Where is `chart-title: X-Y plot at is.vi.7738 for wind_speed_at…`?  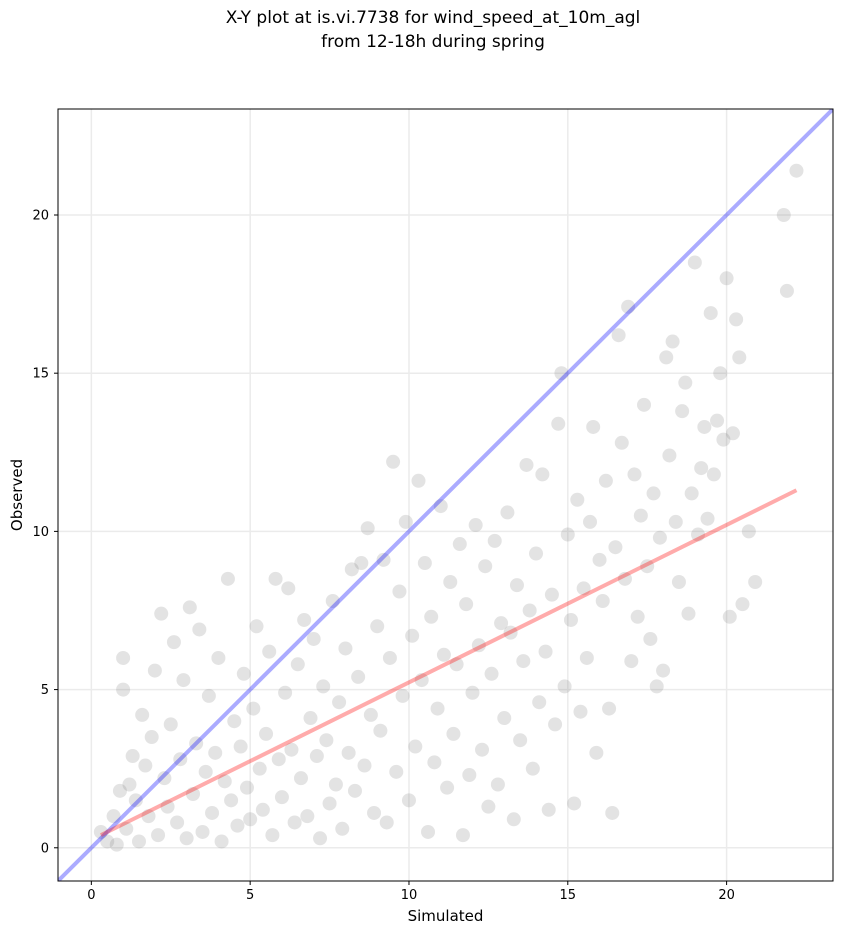
chart-title: X-Y plot at is.vi.7738 for wind_speed_at… is located at coordinates (433, 18).